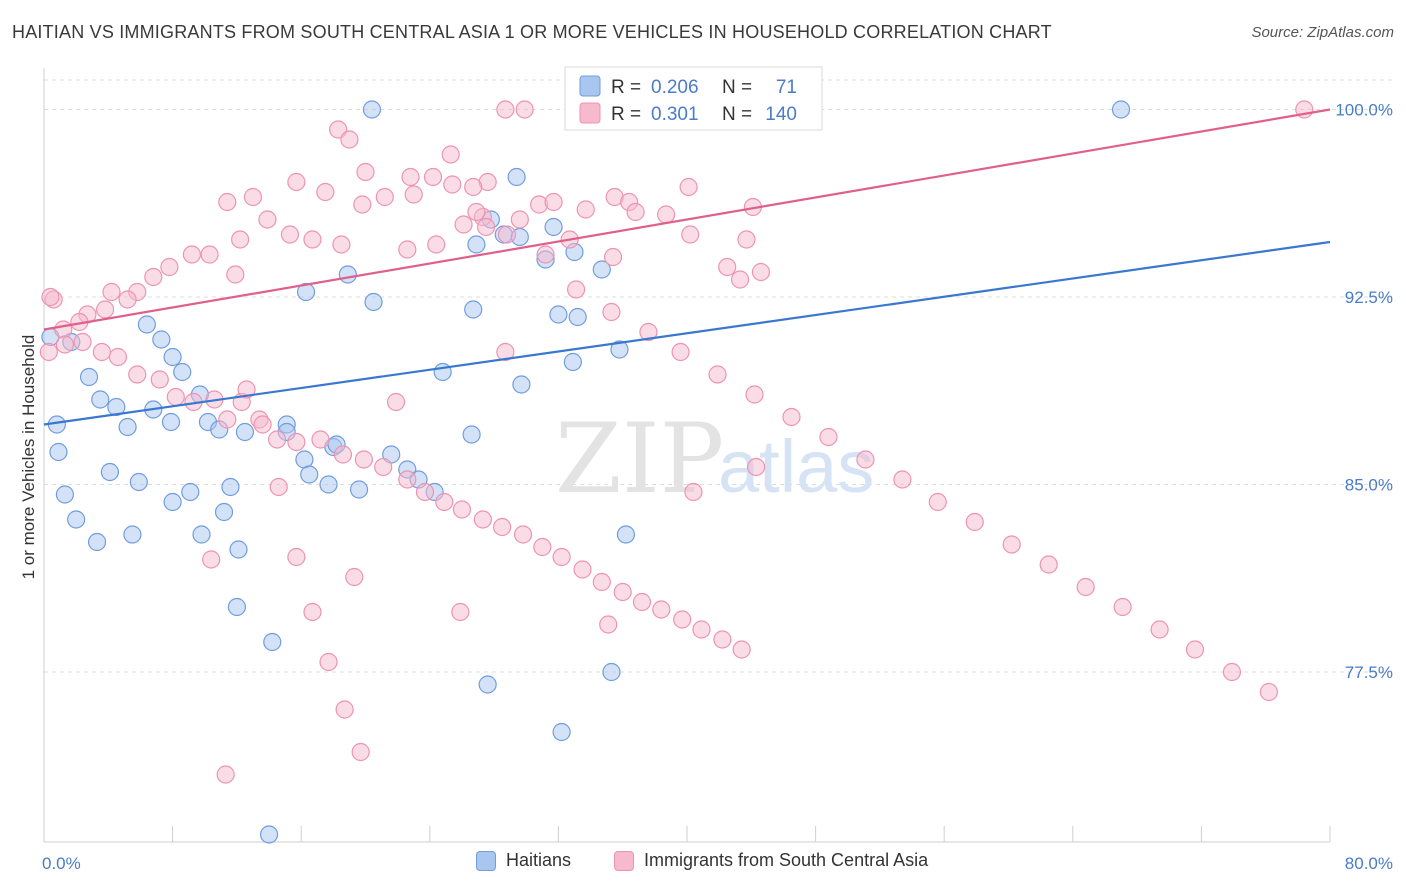 The width and height of the screenshot is (1406, 892). I want to click on source-credit: Source: ZipAtlas.com, so click(1322, 32).